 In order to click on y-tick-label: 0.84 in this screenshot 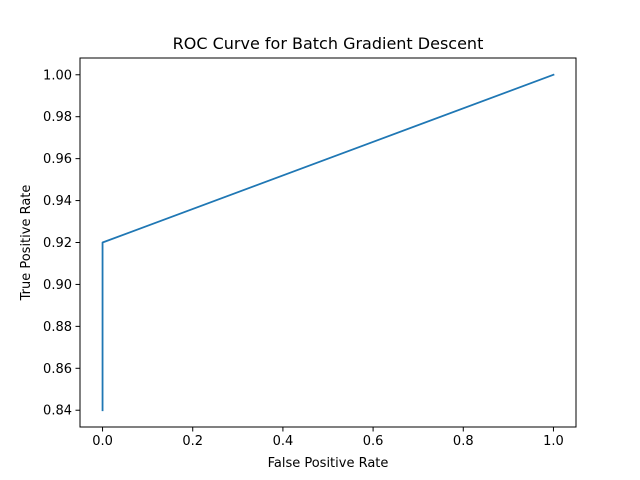, I will do `click(57, 411)`.